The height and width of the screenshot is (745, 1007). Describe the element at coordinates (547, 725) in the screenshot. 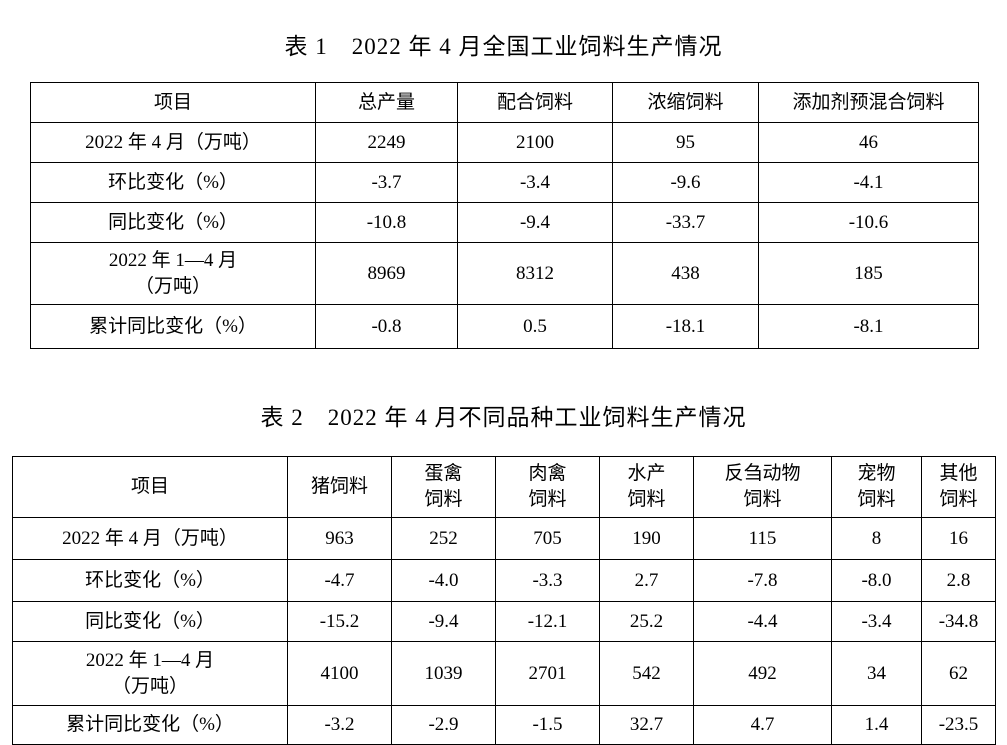

I see `data-cell: -1.5` at that location.